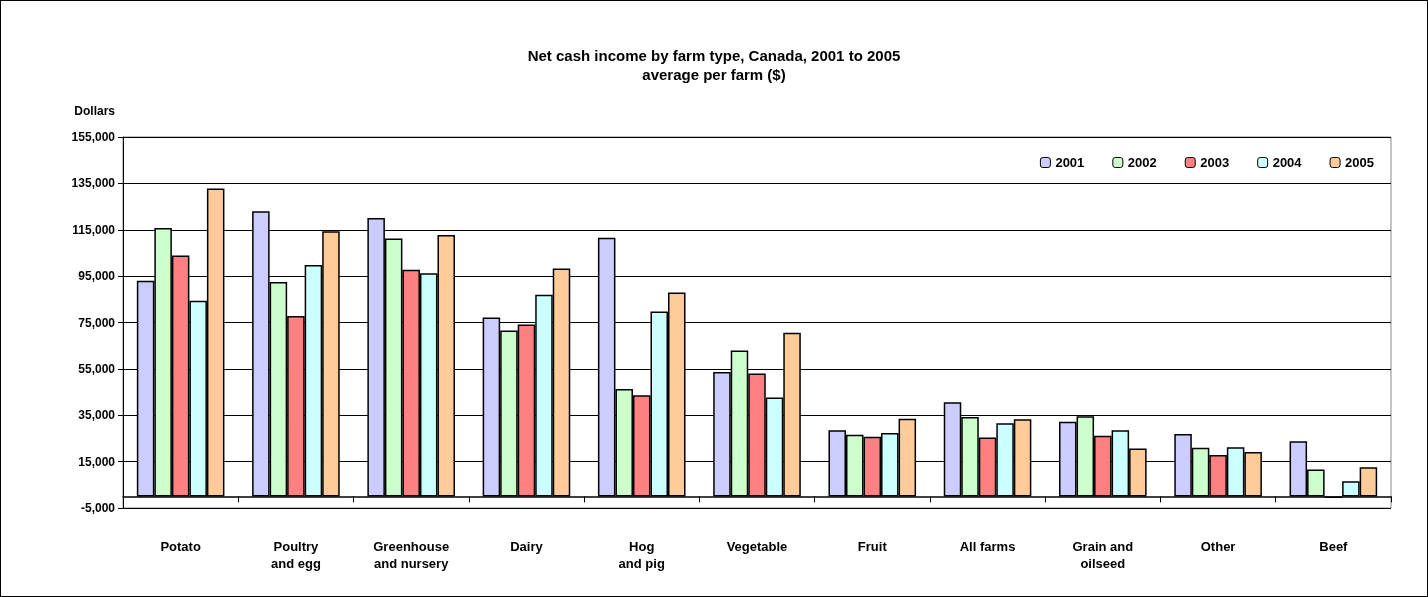 Image resolution: width=1428 pixels, height=597 pixels. What do you see at coordinates (757, 546) in the screenshot?
I see `x-tick-label: Vegetable` at bounding box center [757, 546].